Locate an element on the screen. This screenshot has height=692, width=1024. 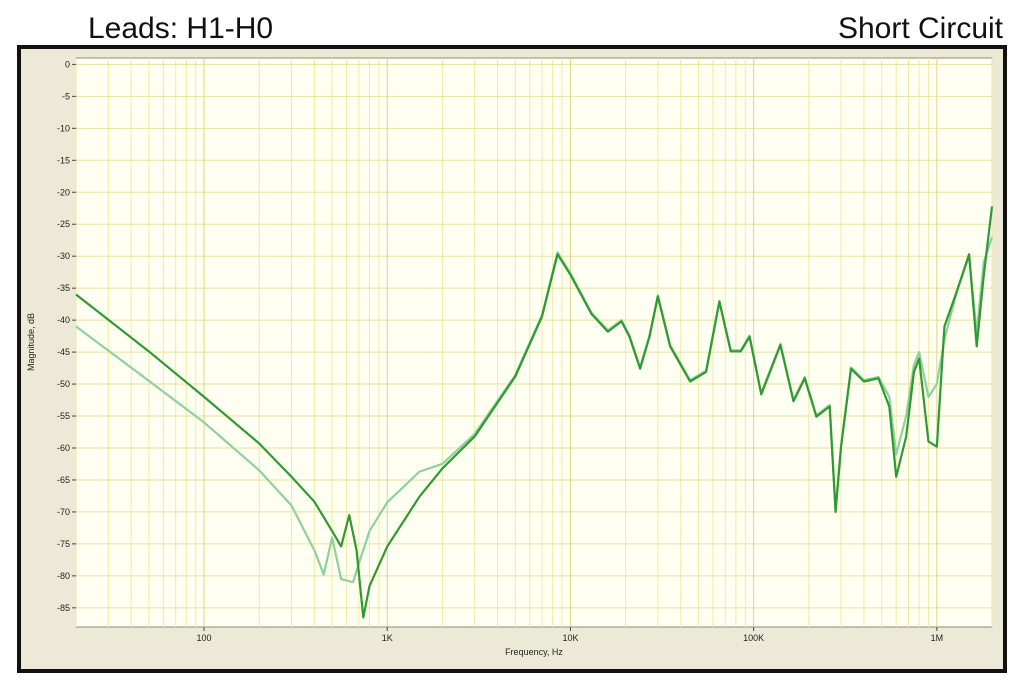
x-tick-label: 1M is located at coordinates (937, 638).